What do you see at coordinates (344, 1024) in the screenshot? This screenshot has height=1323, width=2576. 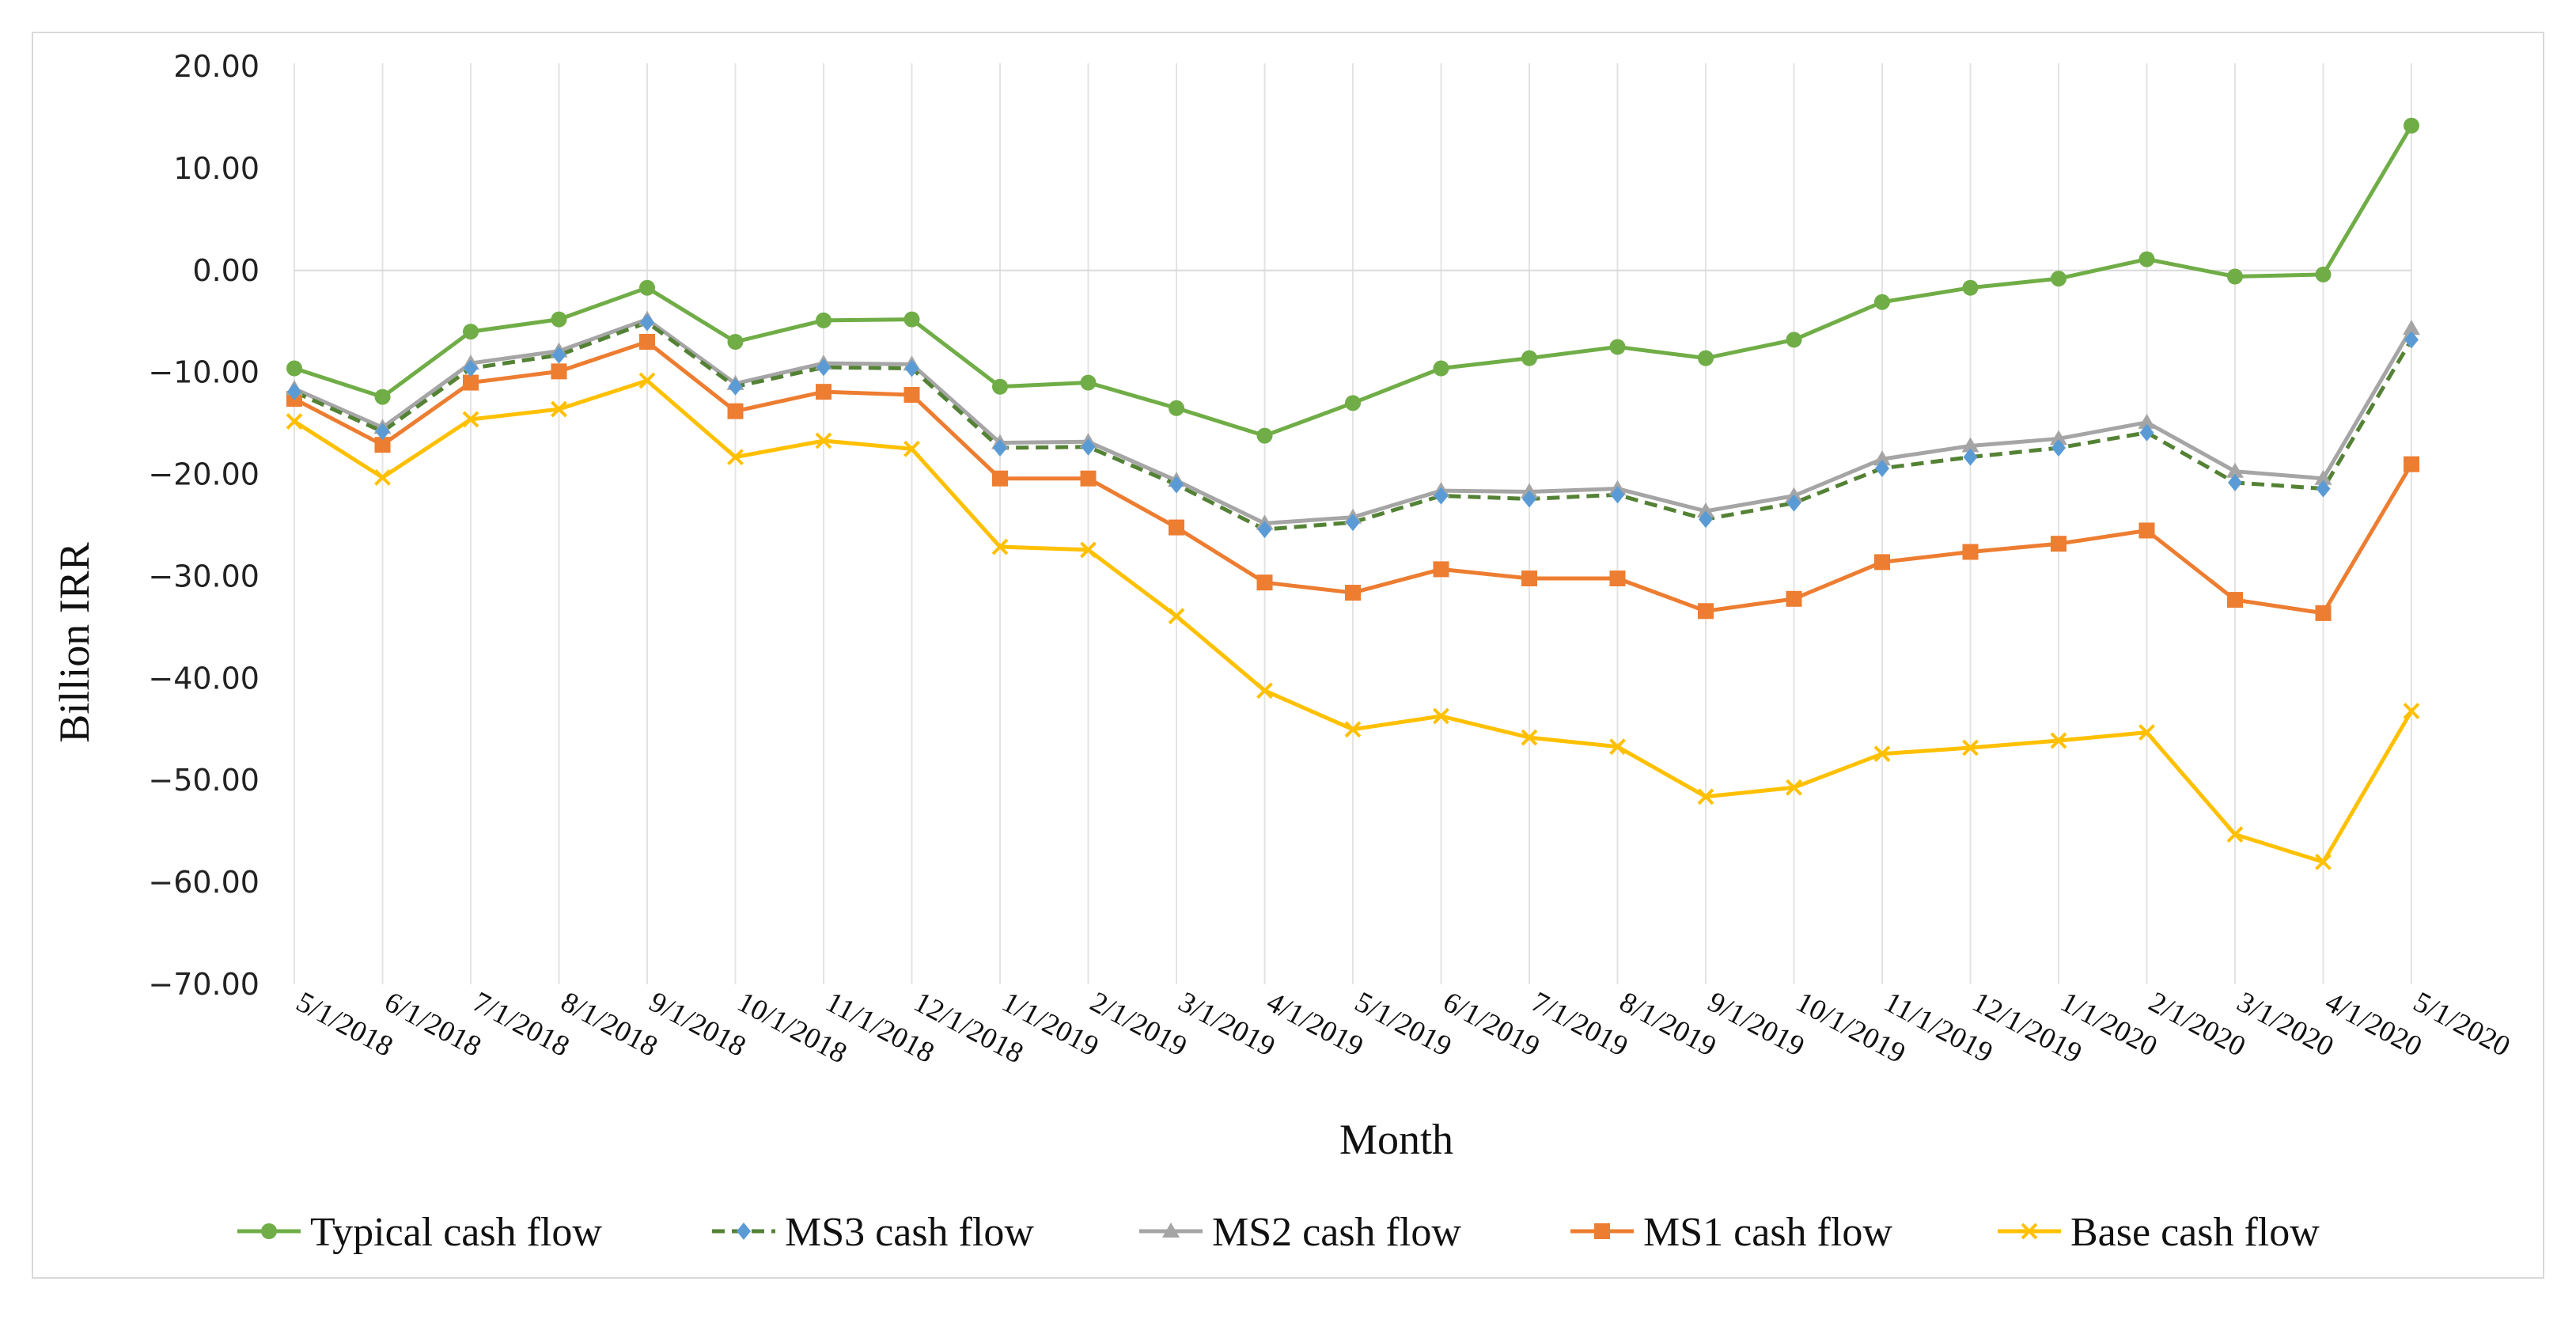 I see `x-tick-label: 5/1/2018` at bounding box center [344, 1024].